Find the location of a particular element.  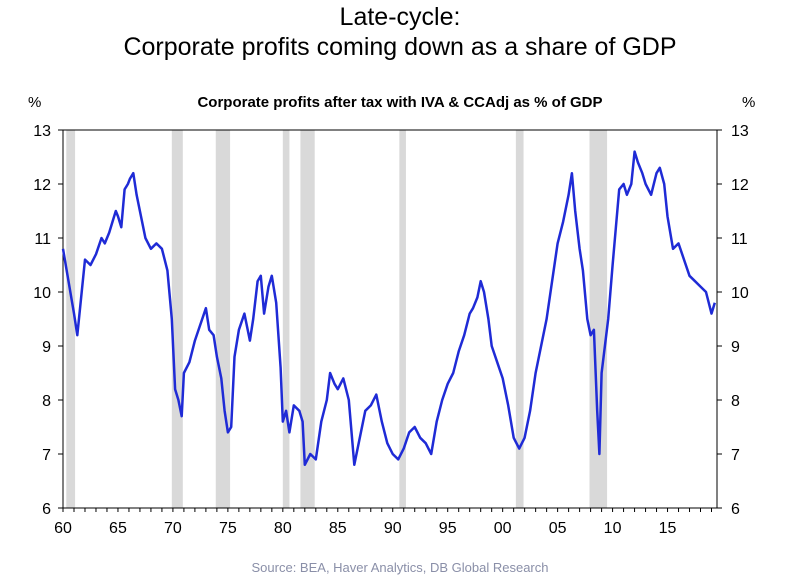

y-tick-label-left: 11 is located at coordinates (42, 239).